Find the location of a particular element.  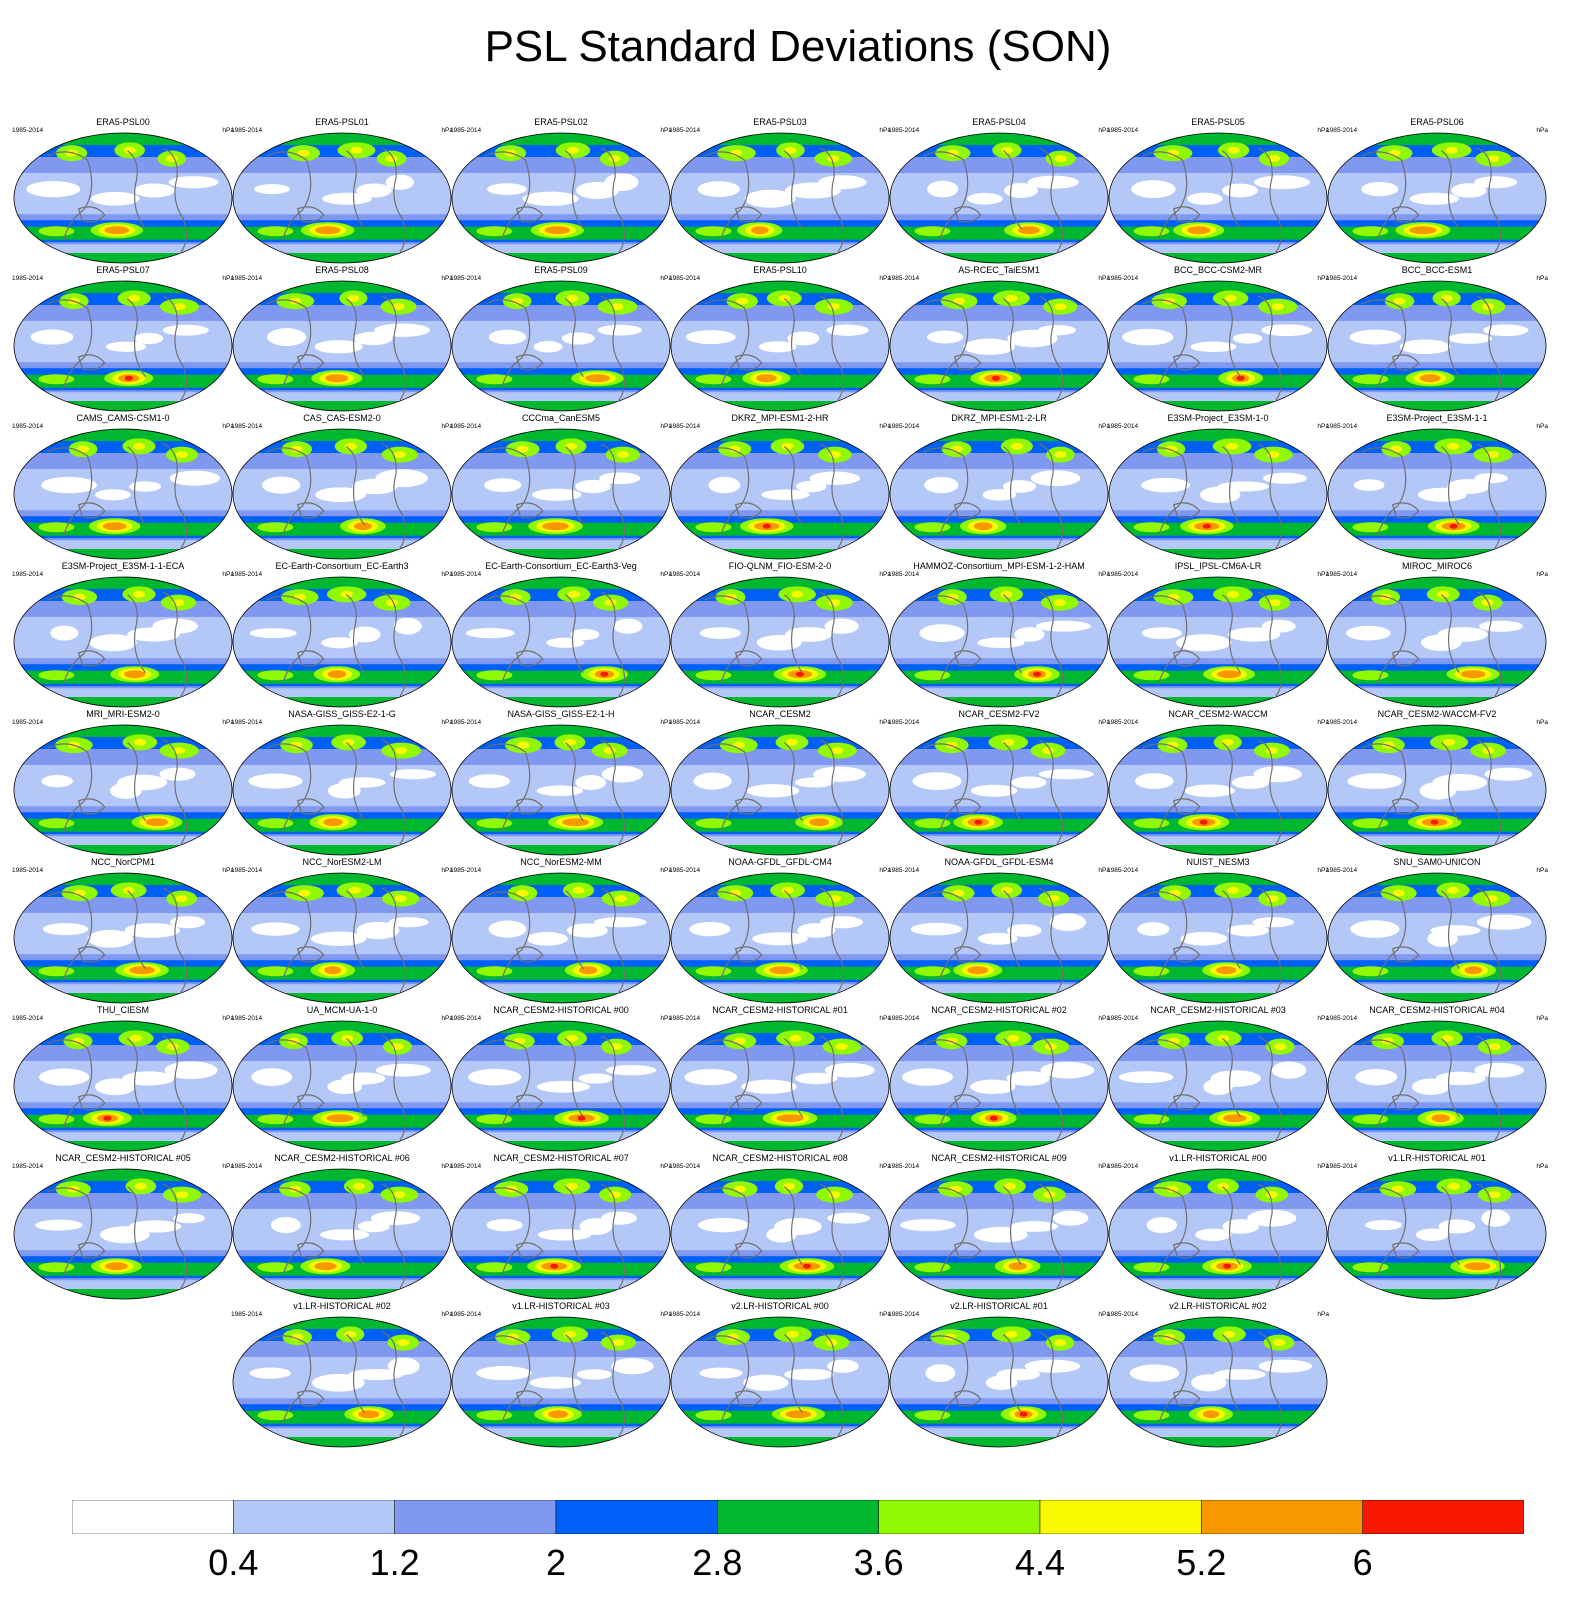

panel-title: E3SM-Project_E3SM-1-1-ECA is located at coordinates (123, 566).